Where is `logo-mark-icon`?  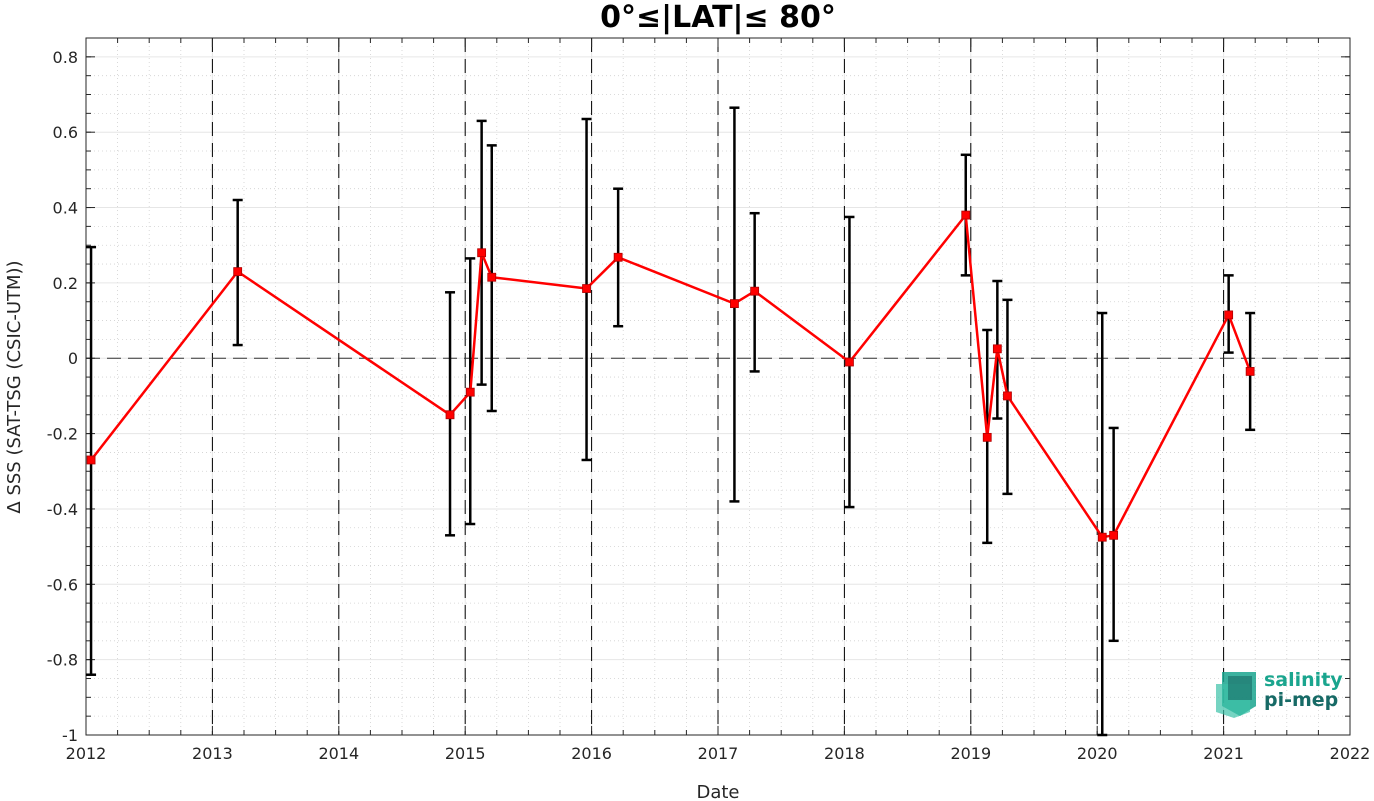
logo-mark-icon is located at coordinates (1236, 695).